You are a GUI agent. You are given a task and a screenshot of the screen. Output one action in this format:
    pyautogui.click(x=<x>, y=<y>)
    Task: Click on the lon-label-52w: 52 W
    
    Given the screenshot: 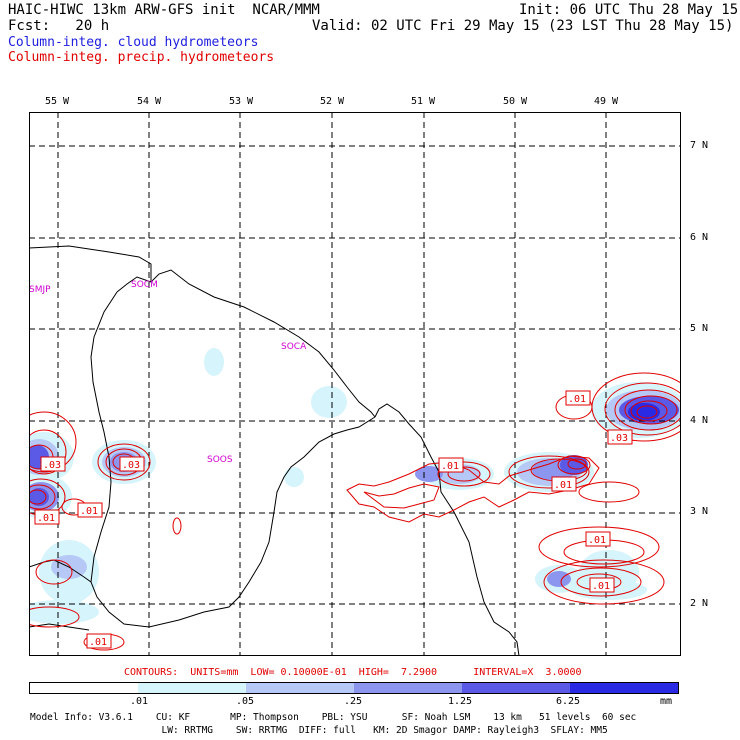 What is the action you would take?
    pyautogui.click(x=332, y=101)
    